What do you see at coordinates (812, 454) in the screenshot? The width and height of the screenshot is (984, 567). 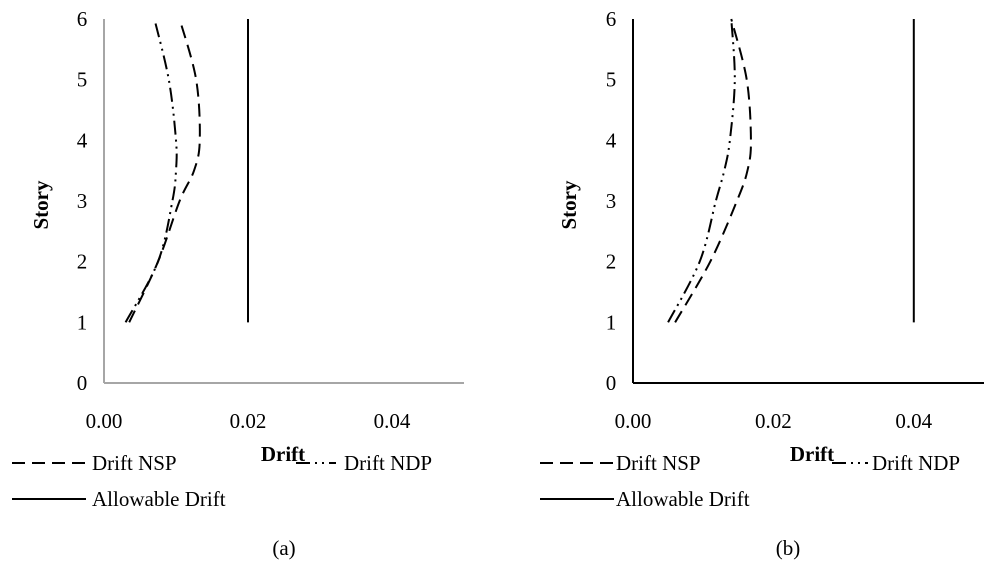 I see `x-axis-title: Drift` at bounding box center [812, 454].